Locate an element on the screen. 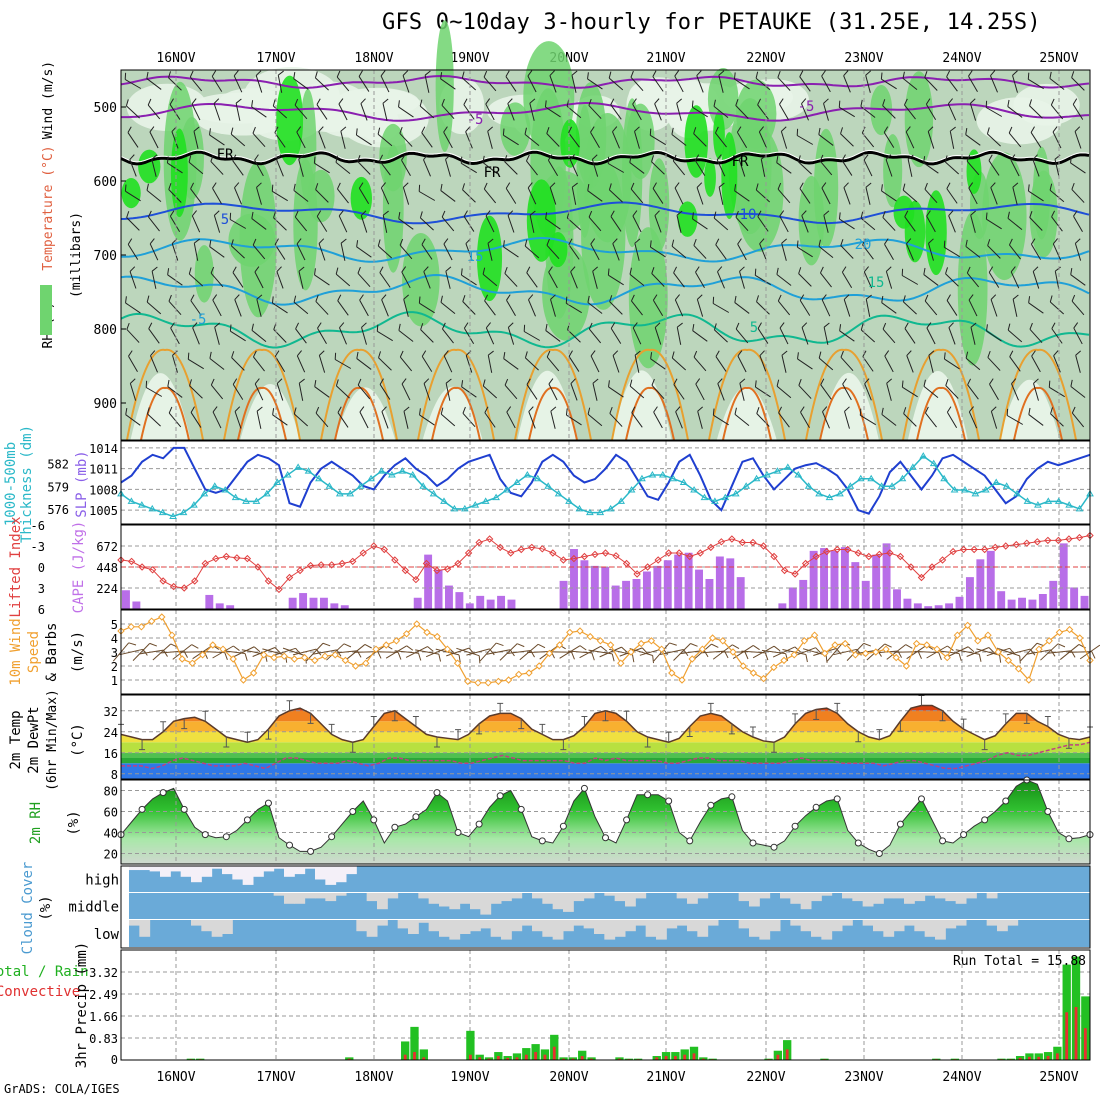 This screenshot has height=1100, width=1100. thickness-tick-label: 579 is located at coordinates (58, 487).